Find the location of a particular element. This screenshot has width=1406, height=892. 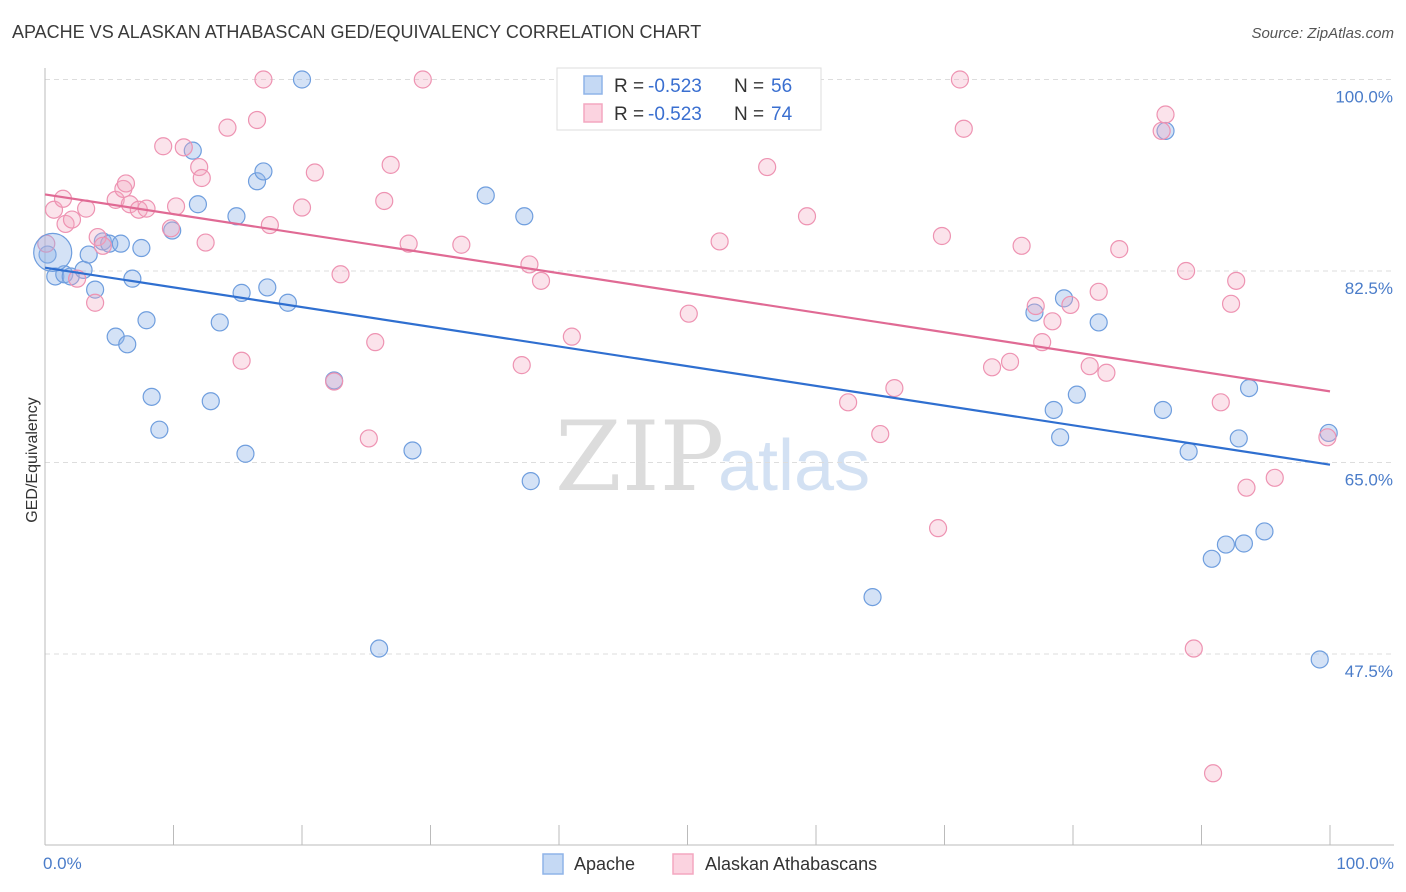

watermark-atlas: atlas is located at coordinates (794, 466).